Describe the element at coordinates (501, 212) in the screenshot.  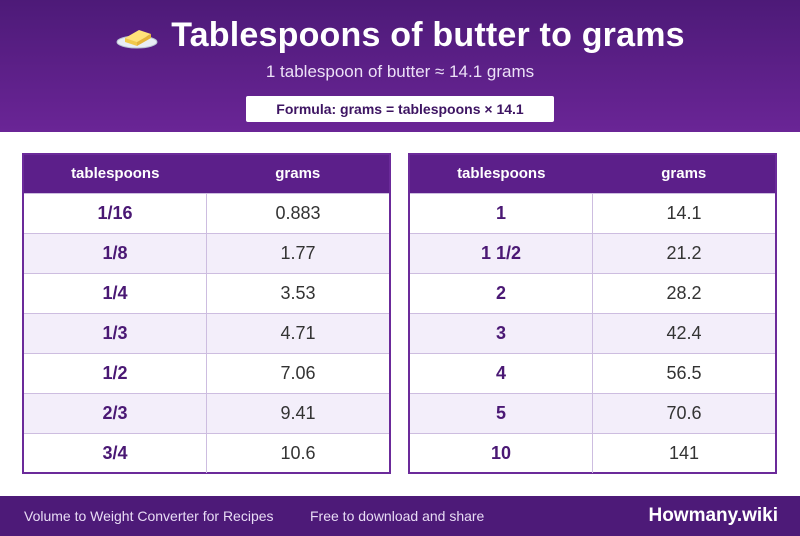
I see `tablespoons-cell: 1` at that location.